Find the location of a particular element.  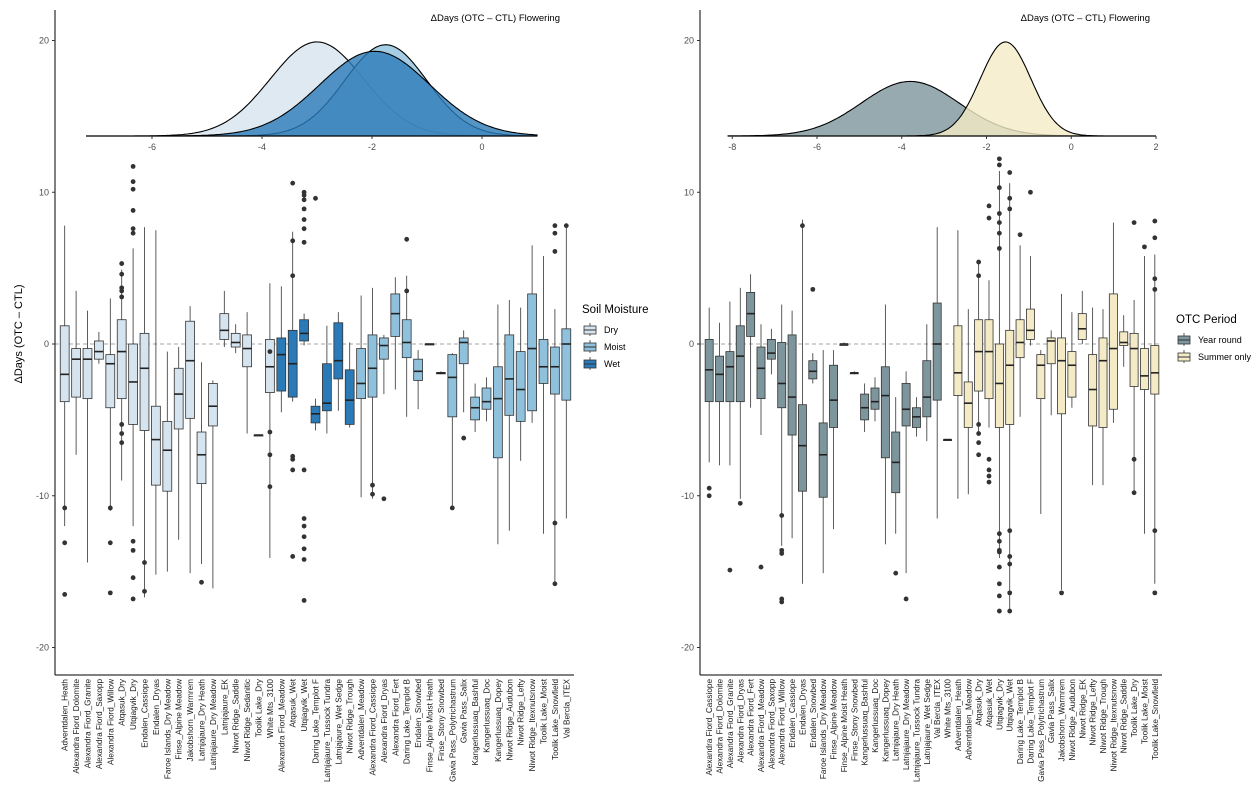

density-x-tick-label: -8 is located at coordinates (732, 147).